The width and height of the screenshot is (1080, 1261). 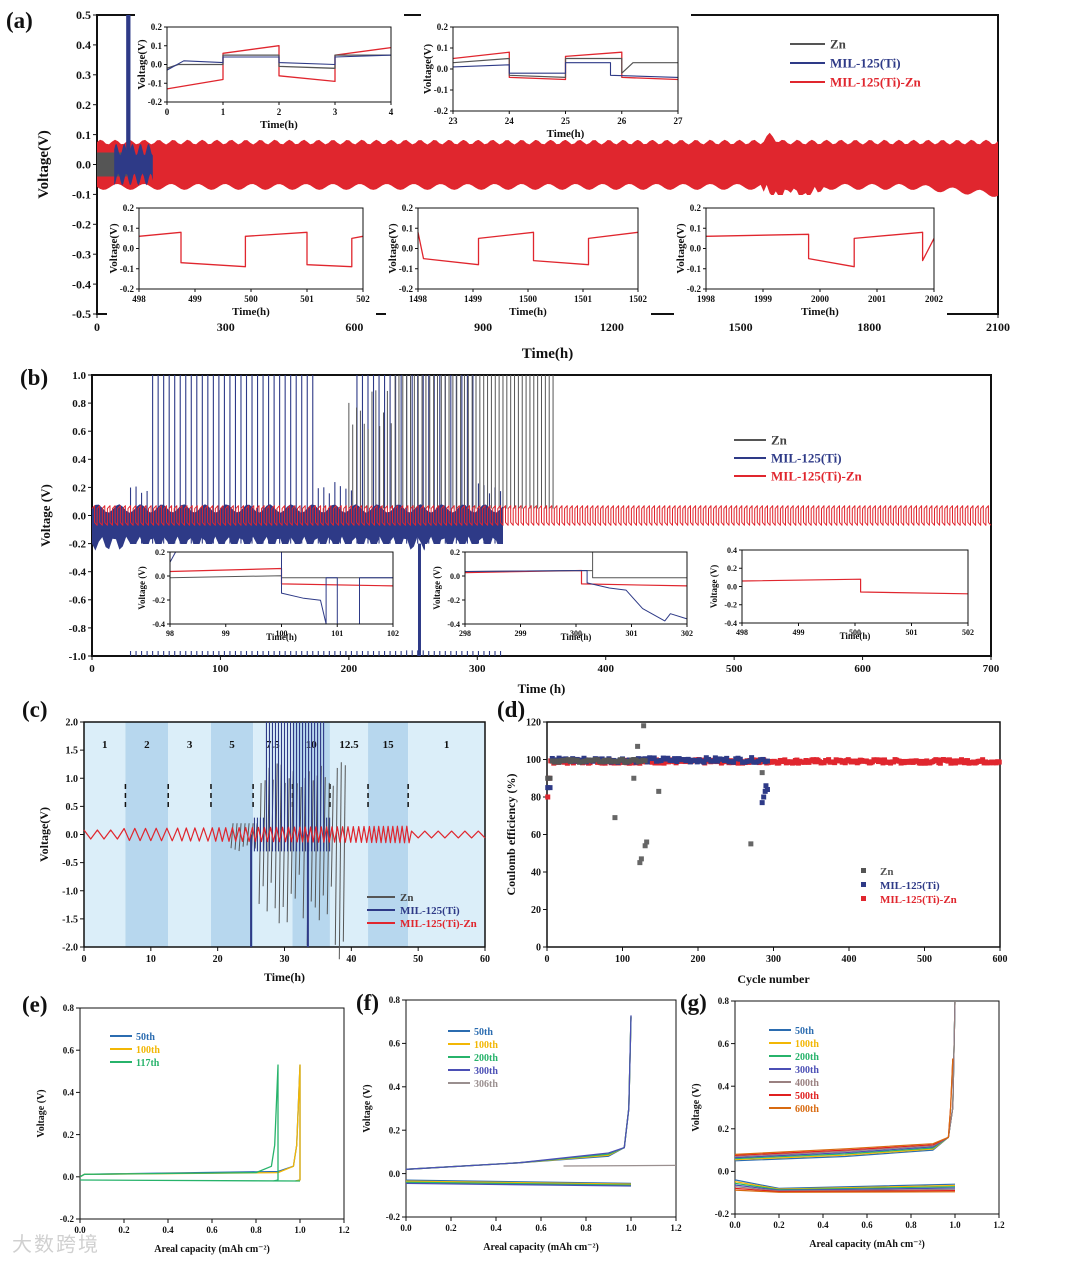 I want to click on x-tick-label: 501, so click(x=912, y=632).